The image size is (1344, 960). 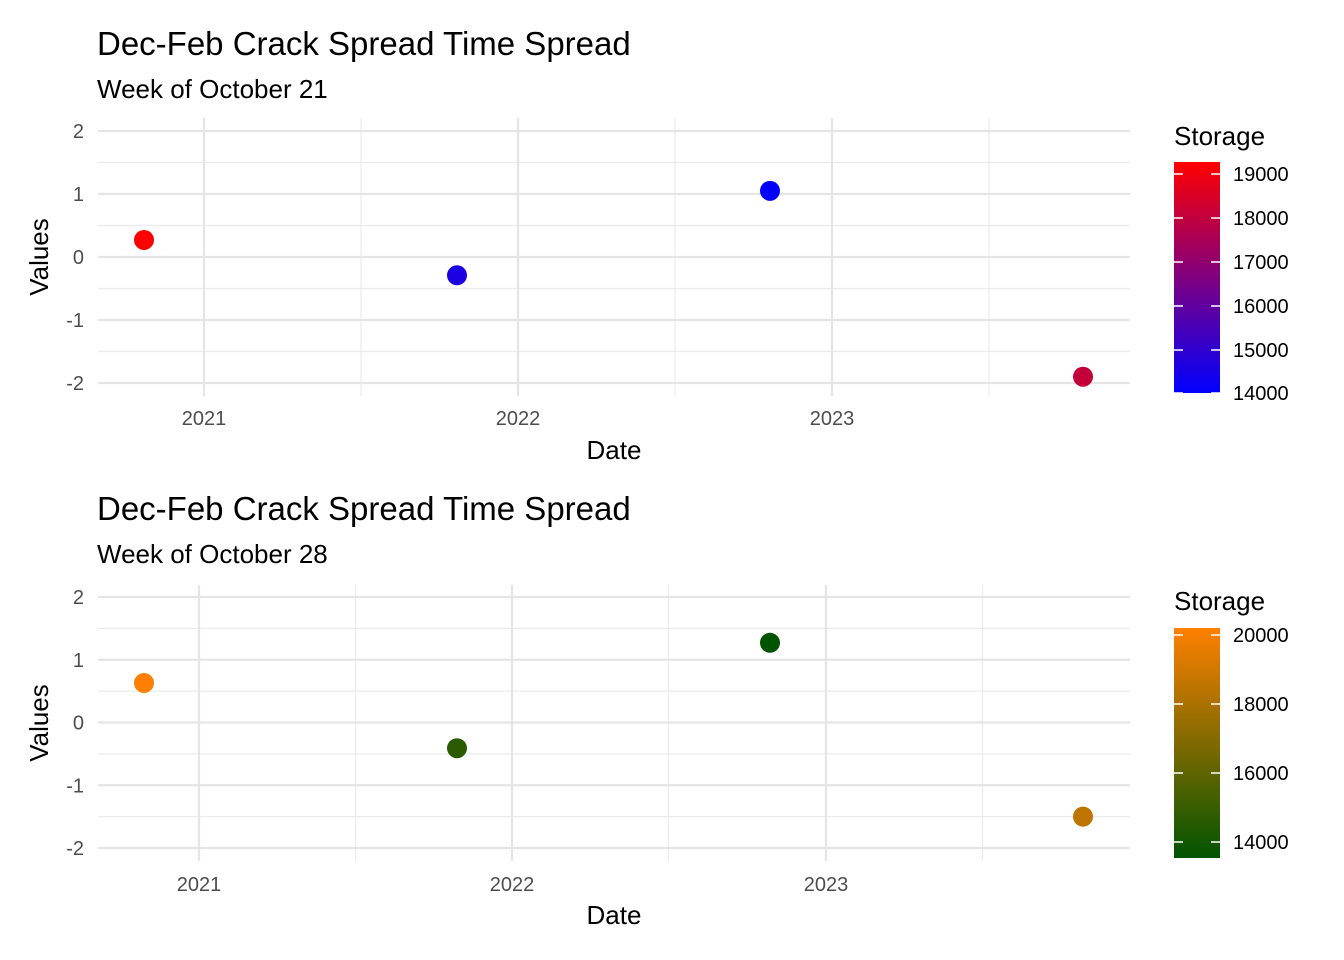 I want to click on chart-subtitle: Week of October 21, so click(x=212, y=89).